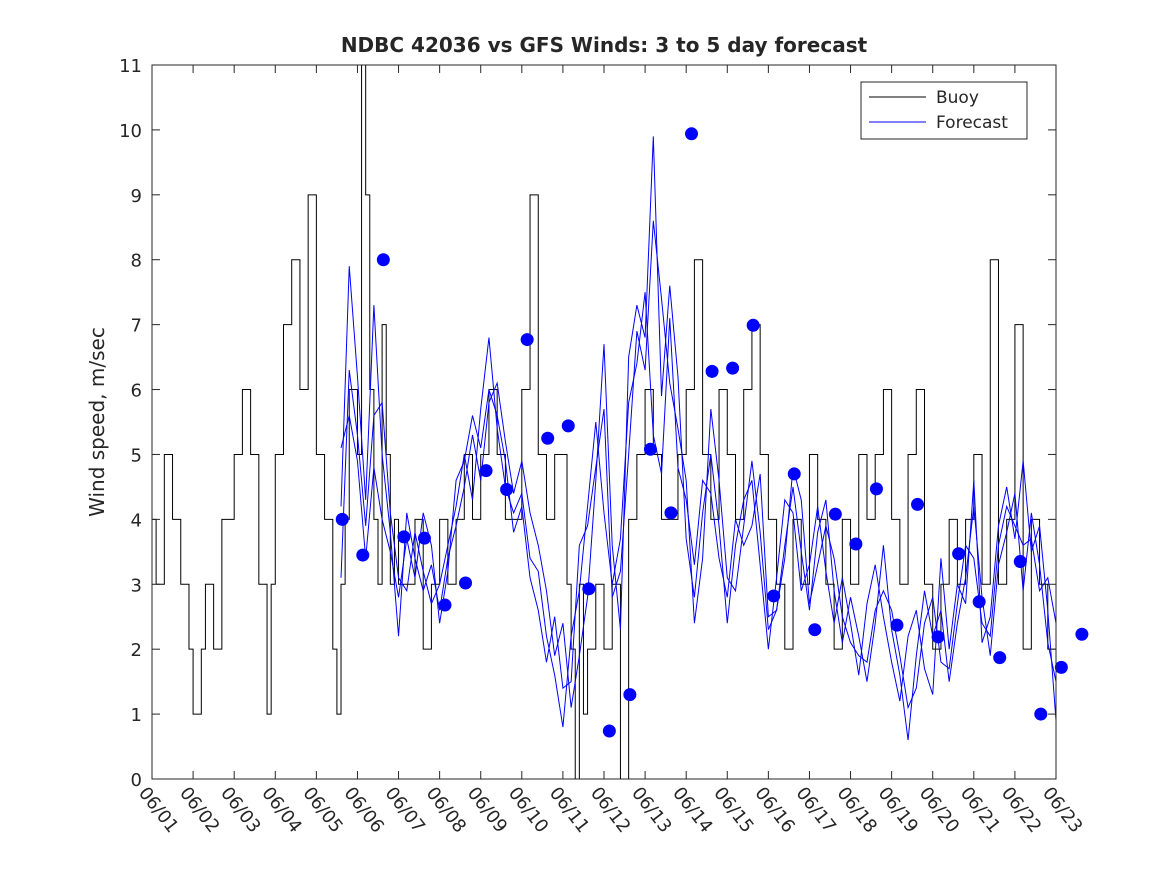 The width and height of the screenshot is (1167, 879). What do you see at coordinates (136, 196) in the screenshot?
I see `y-tick-label: 9` at bounding box center [136, 196].